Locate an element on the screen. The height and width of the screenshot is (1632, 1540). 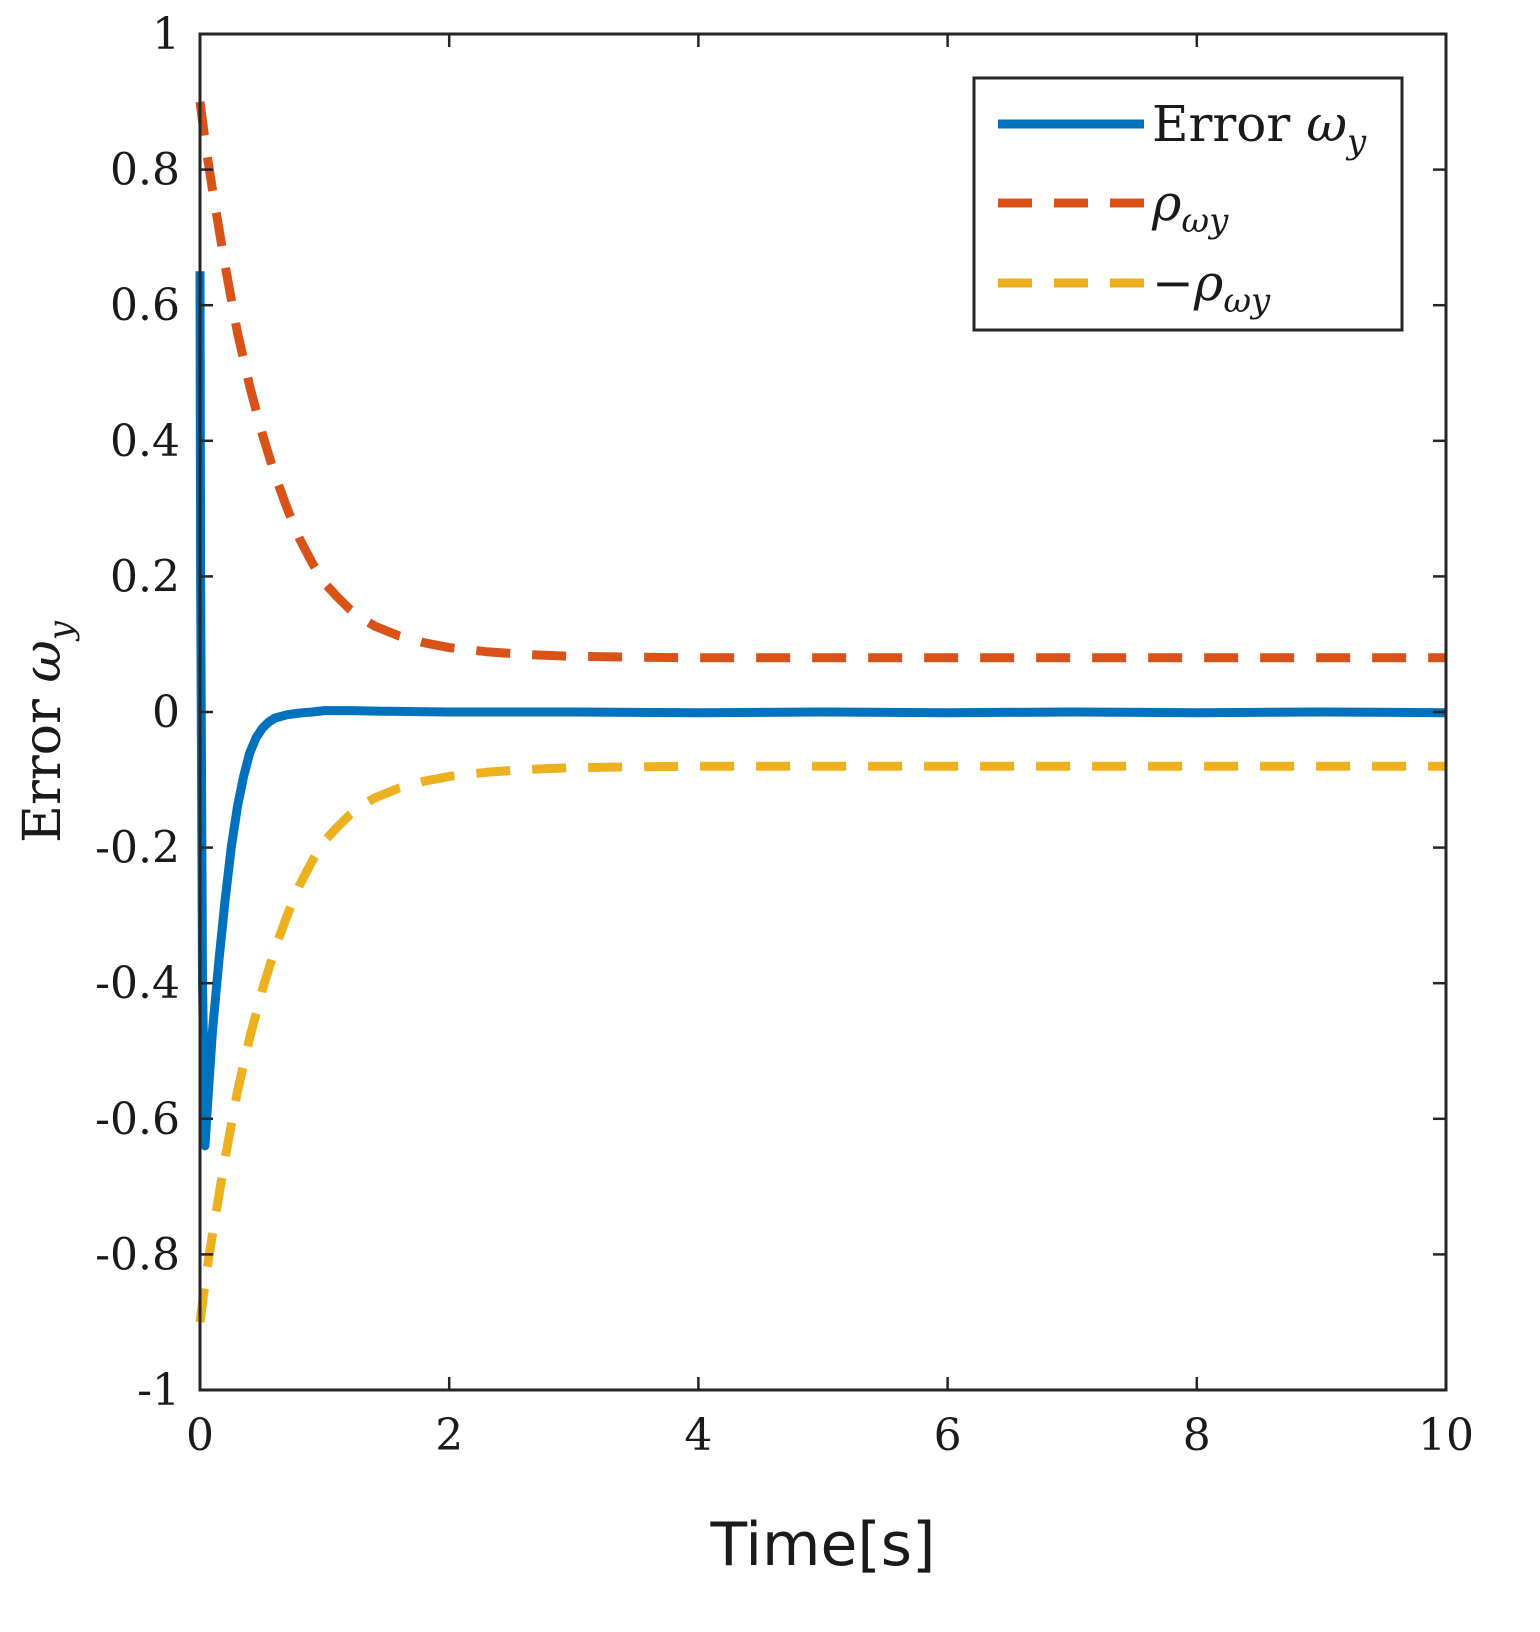
legend-label-2: ρωy is located at coordinates (1190, 207).